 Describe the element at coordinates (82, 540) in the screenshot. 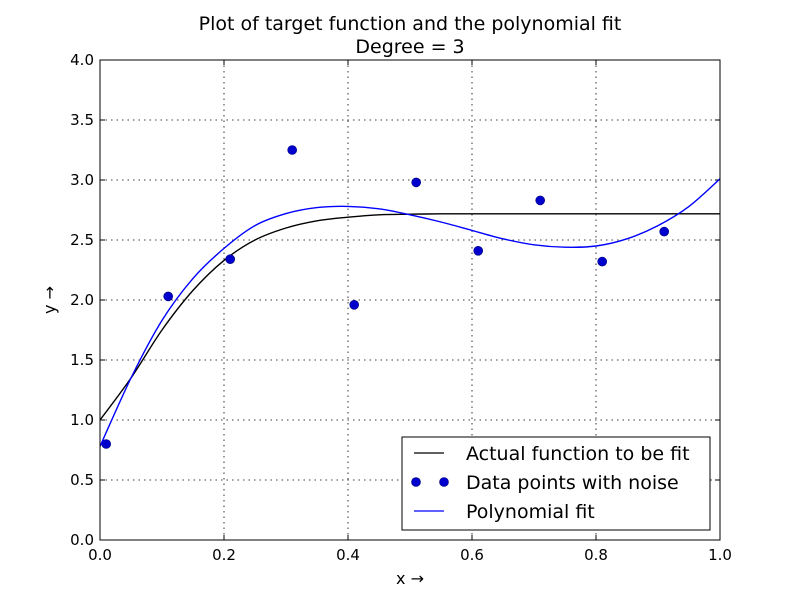

I see `y-tick-label: 0.0` at that location.